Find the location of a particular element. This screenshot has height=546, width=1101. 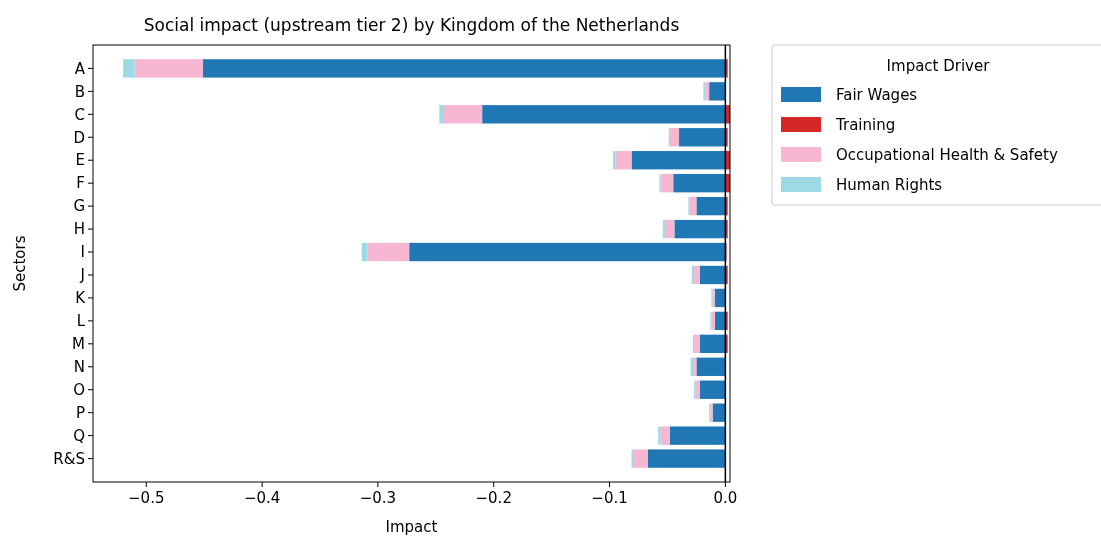

y-tick-label: O is located at coordinates (79, 389).